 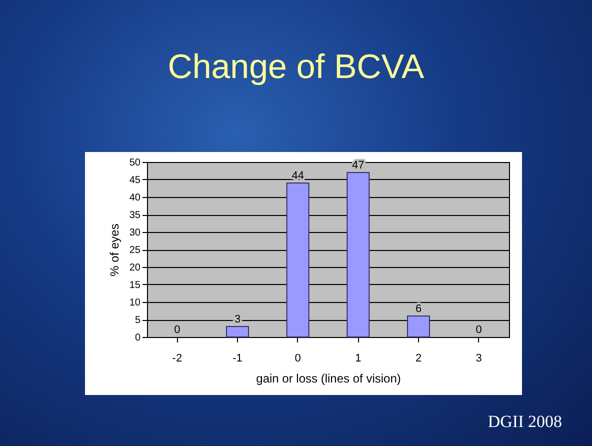 What do you see at coordinates (418, 309) in the screenshot?
I see `data-label: 6` at bounding box center [418, 309].